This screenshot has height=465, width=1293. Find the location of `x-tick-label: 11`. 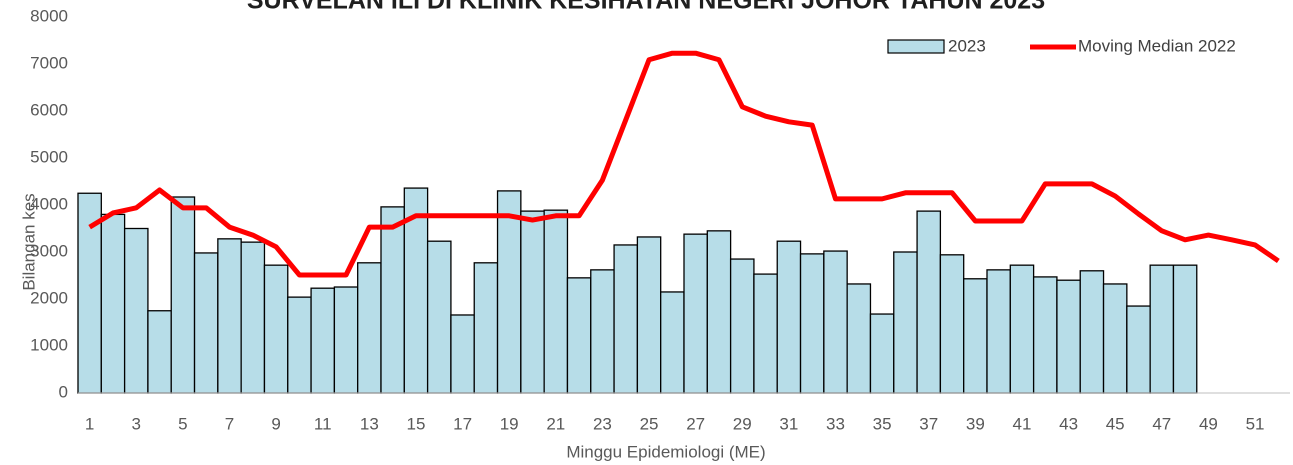

x-tick-label: 11 is located at coordinates (323, 423).